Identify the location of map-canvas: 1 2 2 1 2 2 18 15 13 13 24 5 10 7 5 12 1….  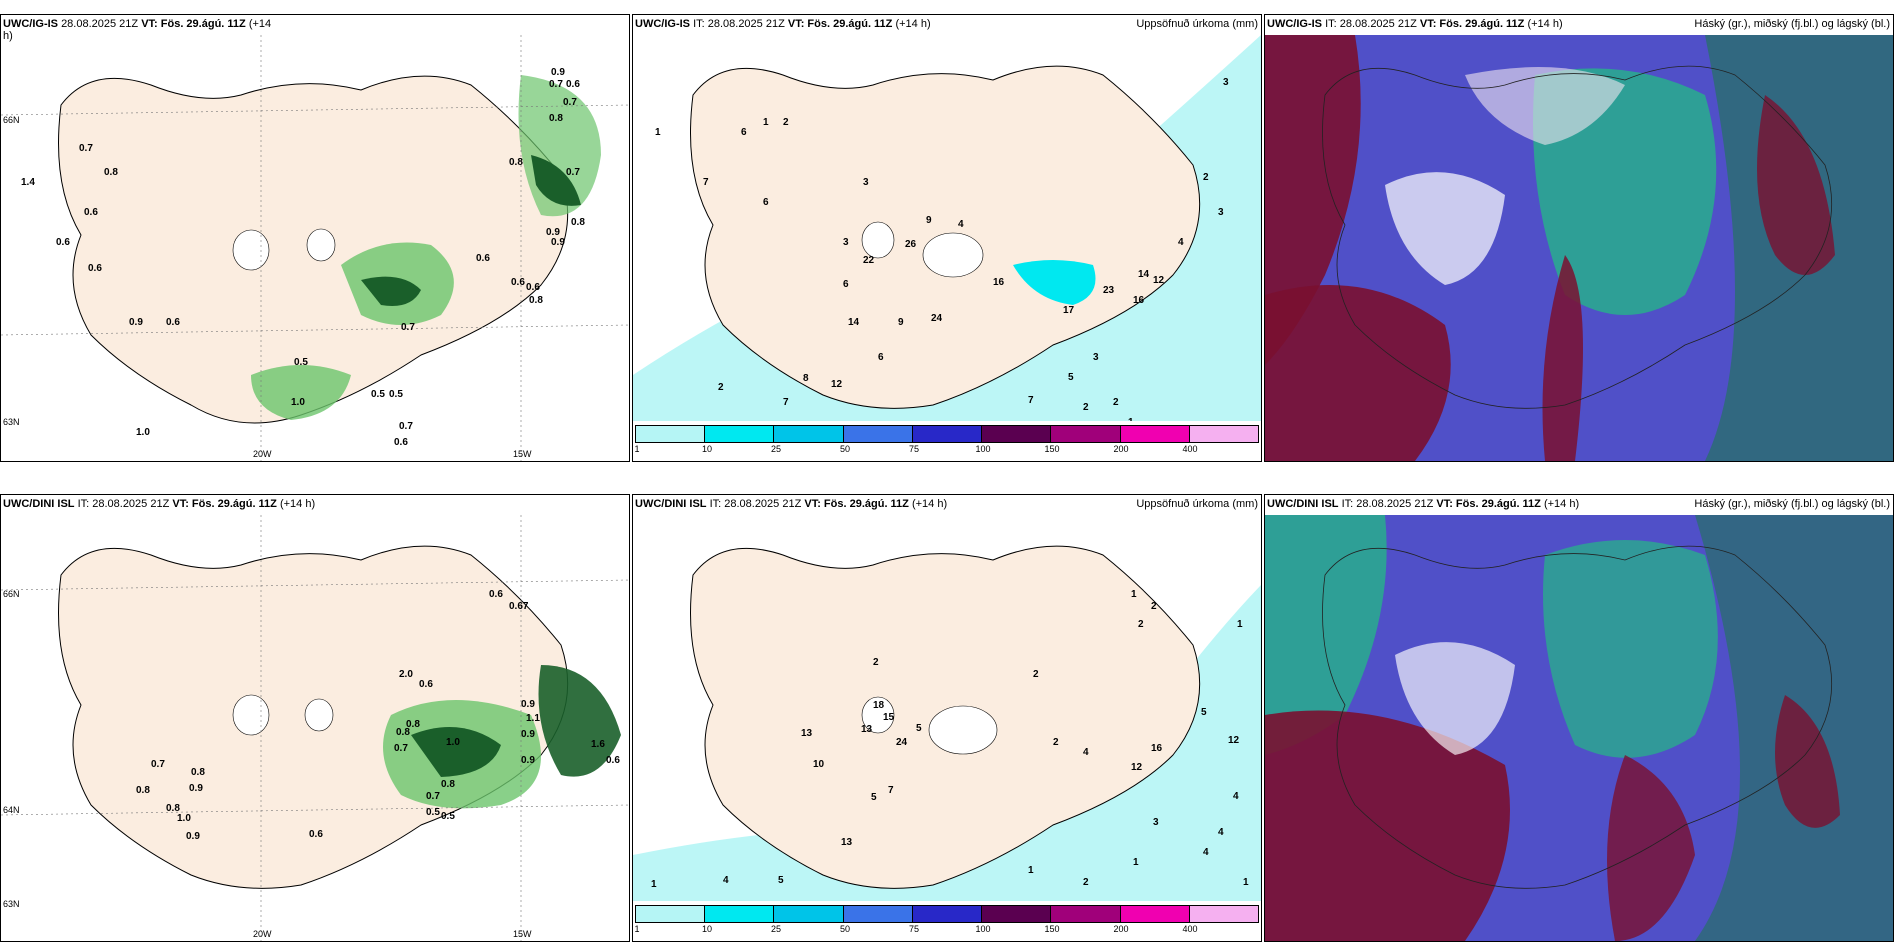
(947, 708).